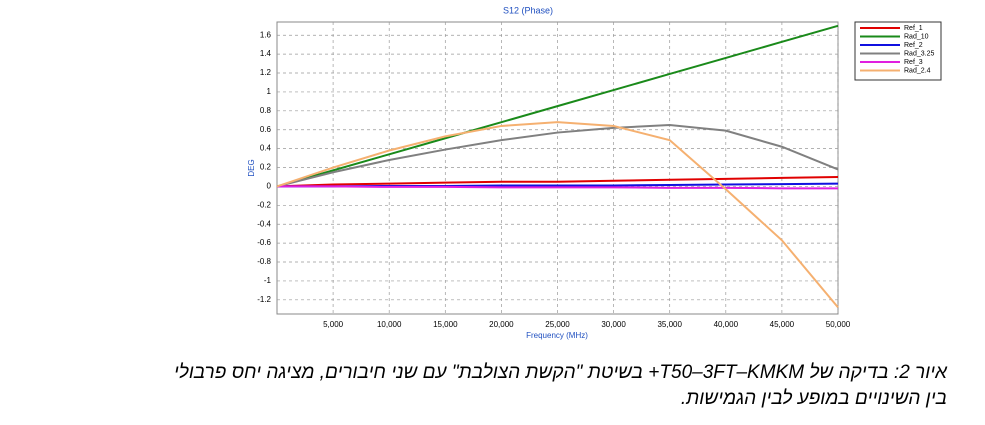  I want to click on legend-label: Ref_2, so click(913, 45).